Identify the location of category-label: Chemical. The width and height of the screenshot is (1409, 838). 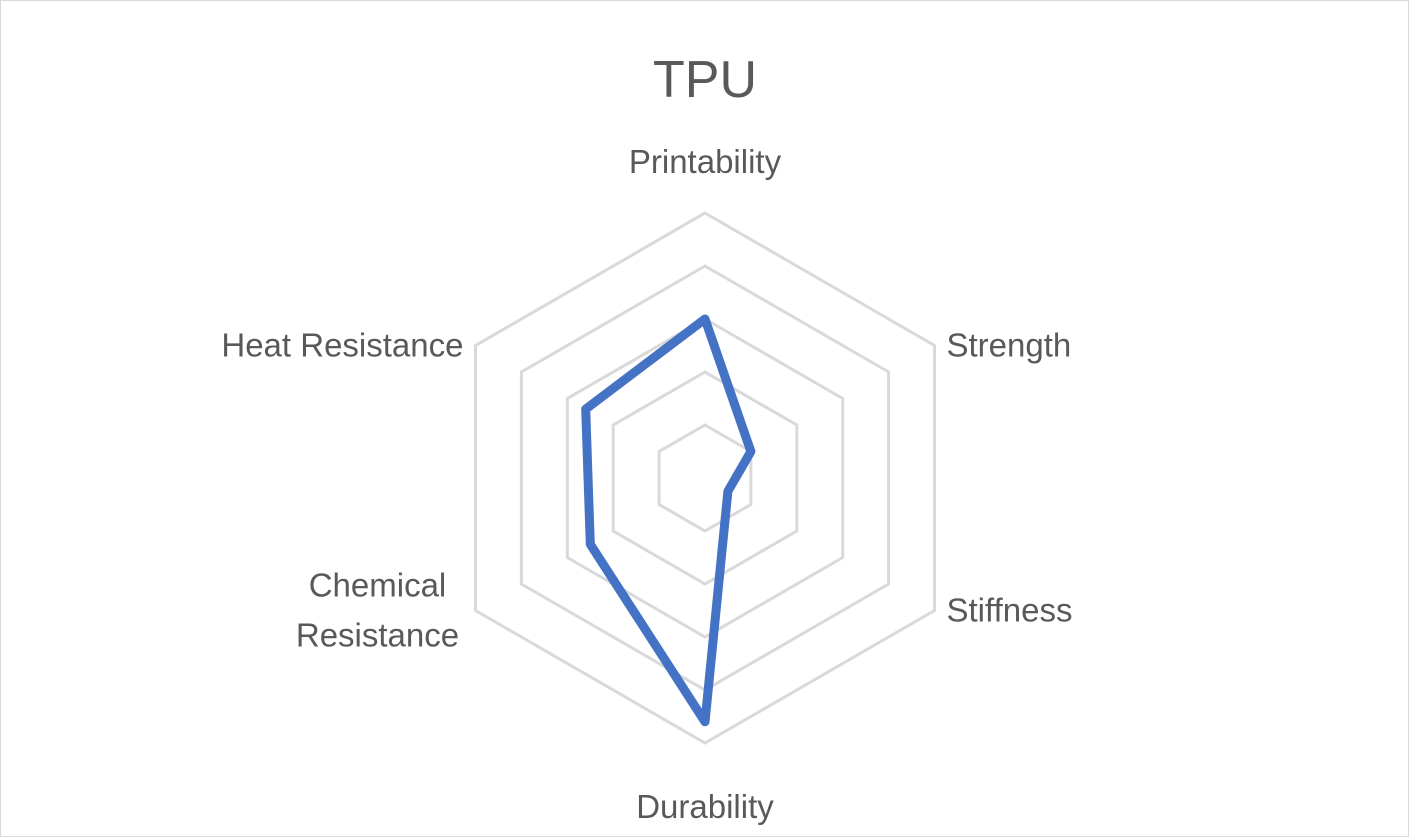
(378, 585).